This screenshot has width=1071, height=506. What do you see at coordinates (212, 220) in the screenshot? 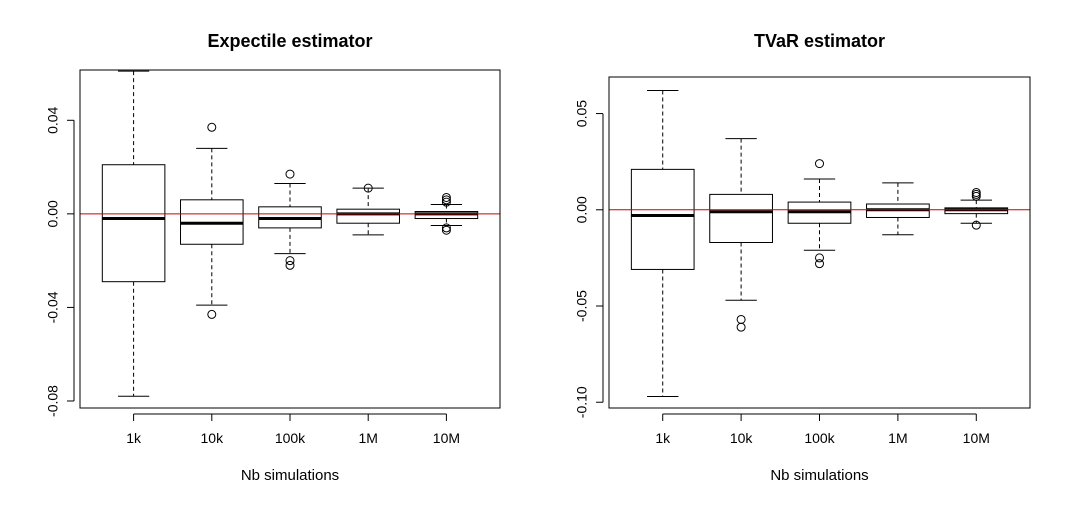
I see `expectile-box-10k` at bounding box center [212, 220].